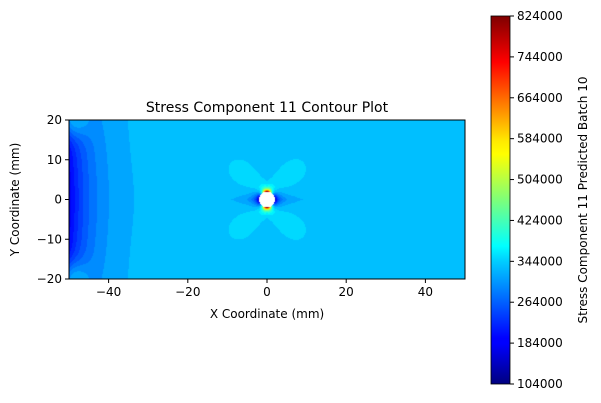  I want to click on x-tick-label: −40, so click(108, 292).